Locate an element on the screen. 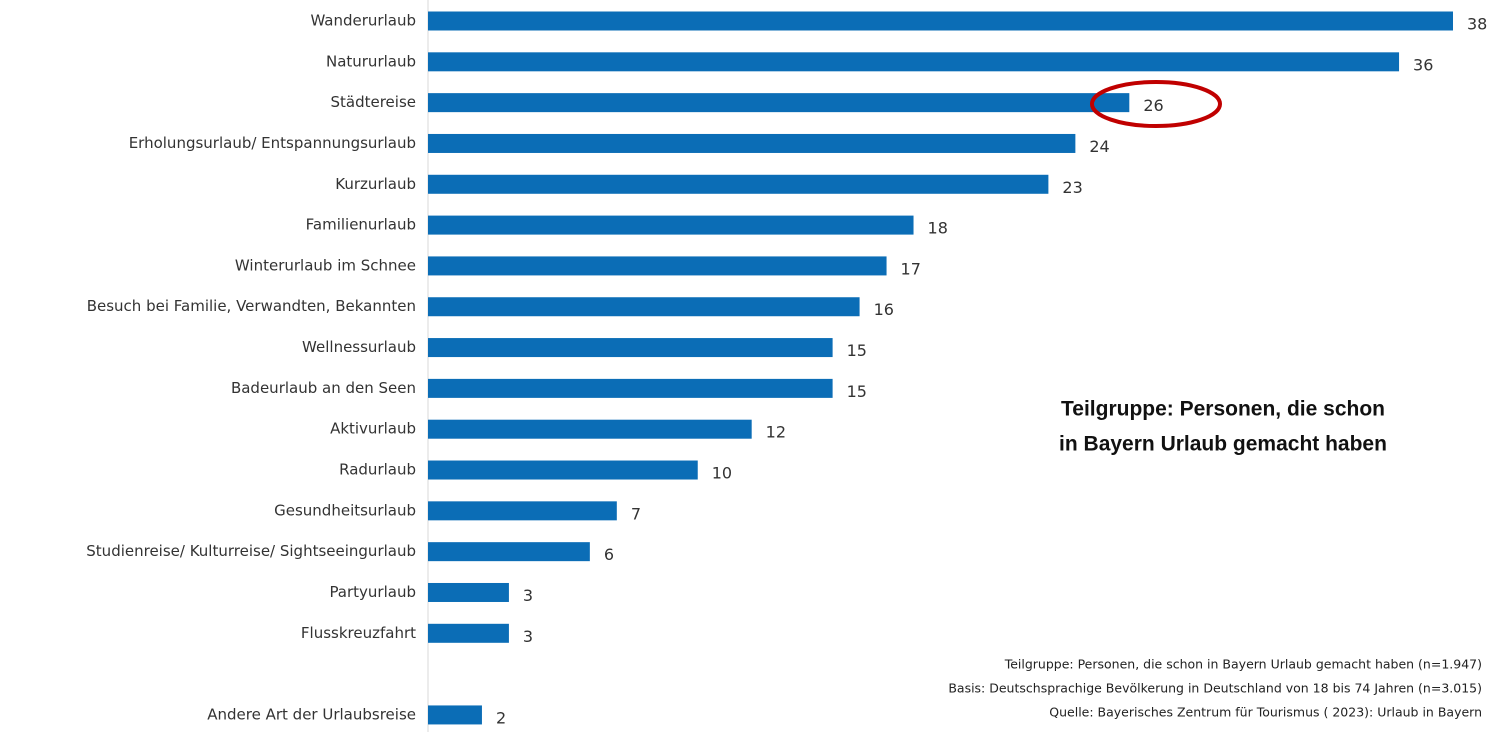 The width and height of the screenshot is (1495, 732). category-label: Andere Art der Urlaubsreise is located at coordinates (311, 714).